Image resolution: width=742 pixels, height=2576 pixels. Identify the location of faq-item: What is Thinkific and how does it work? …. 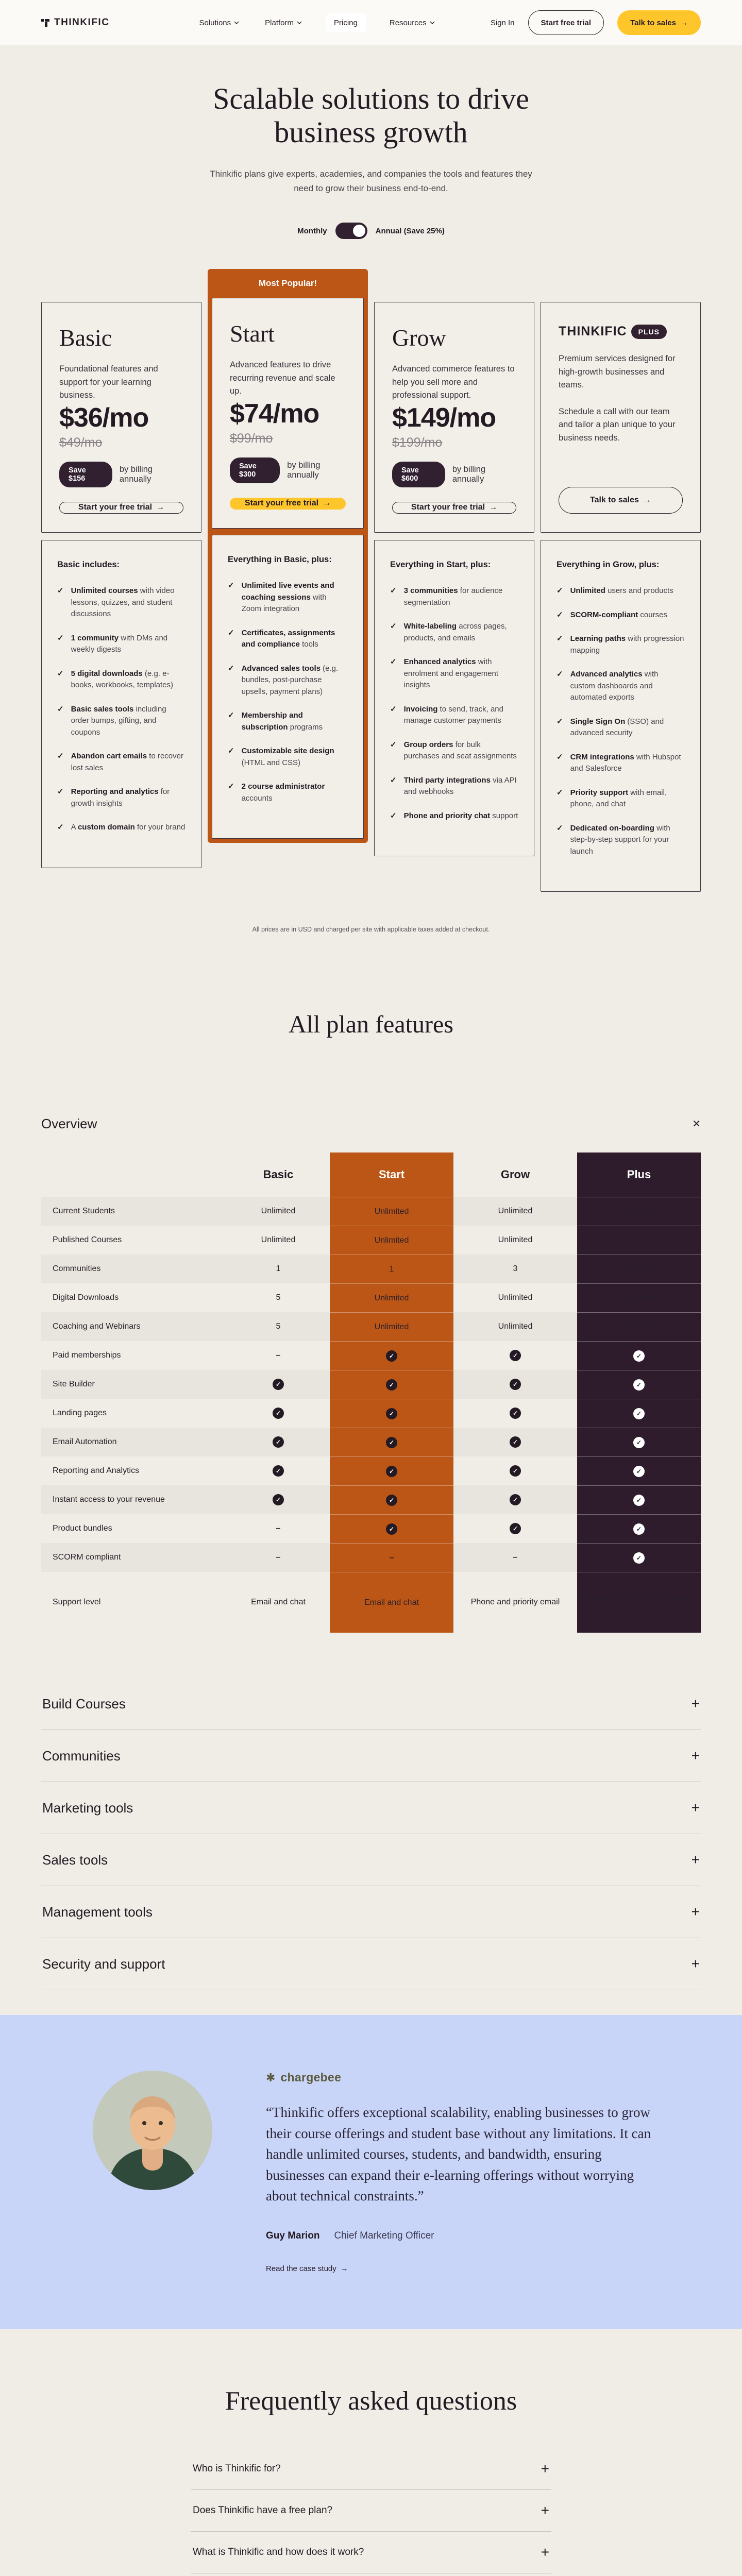
(371, 2552).